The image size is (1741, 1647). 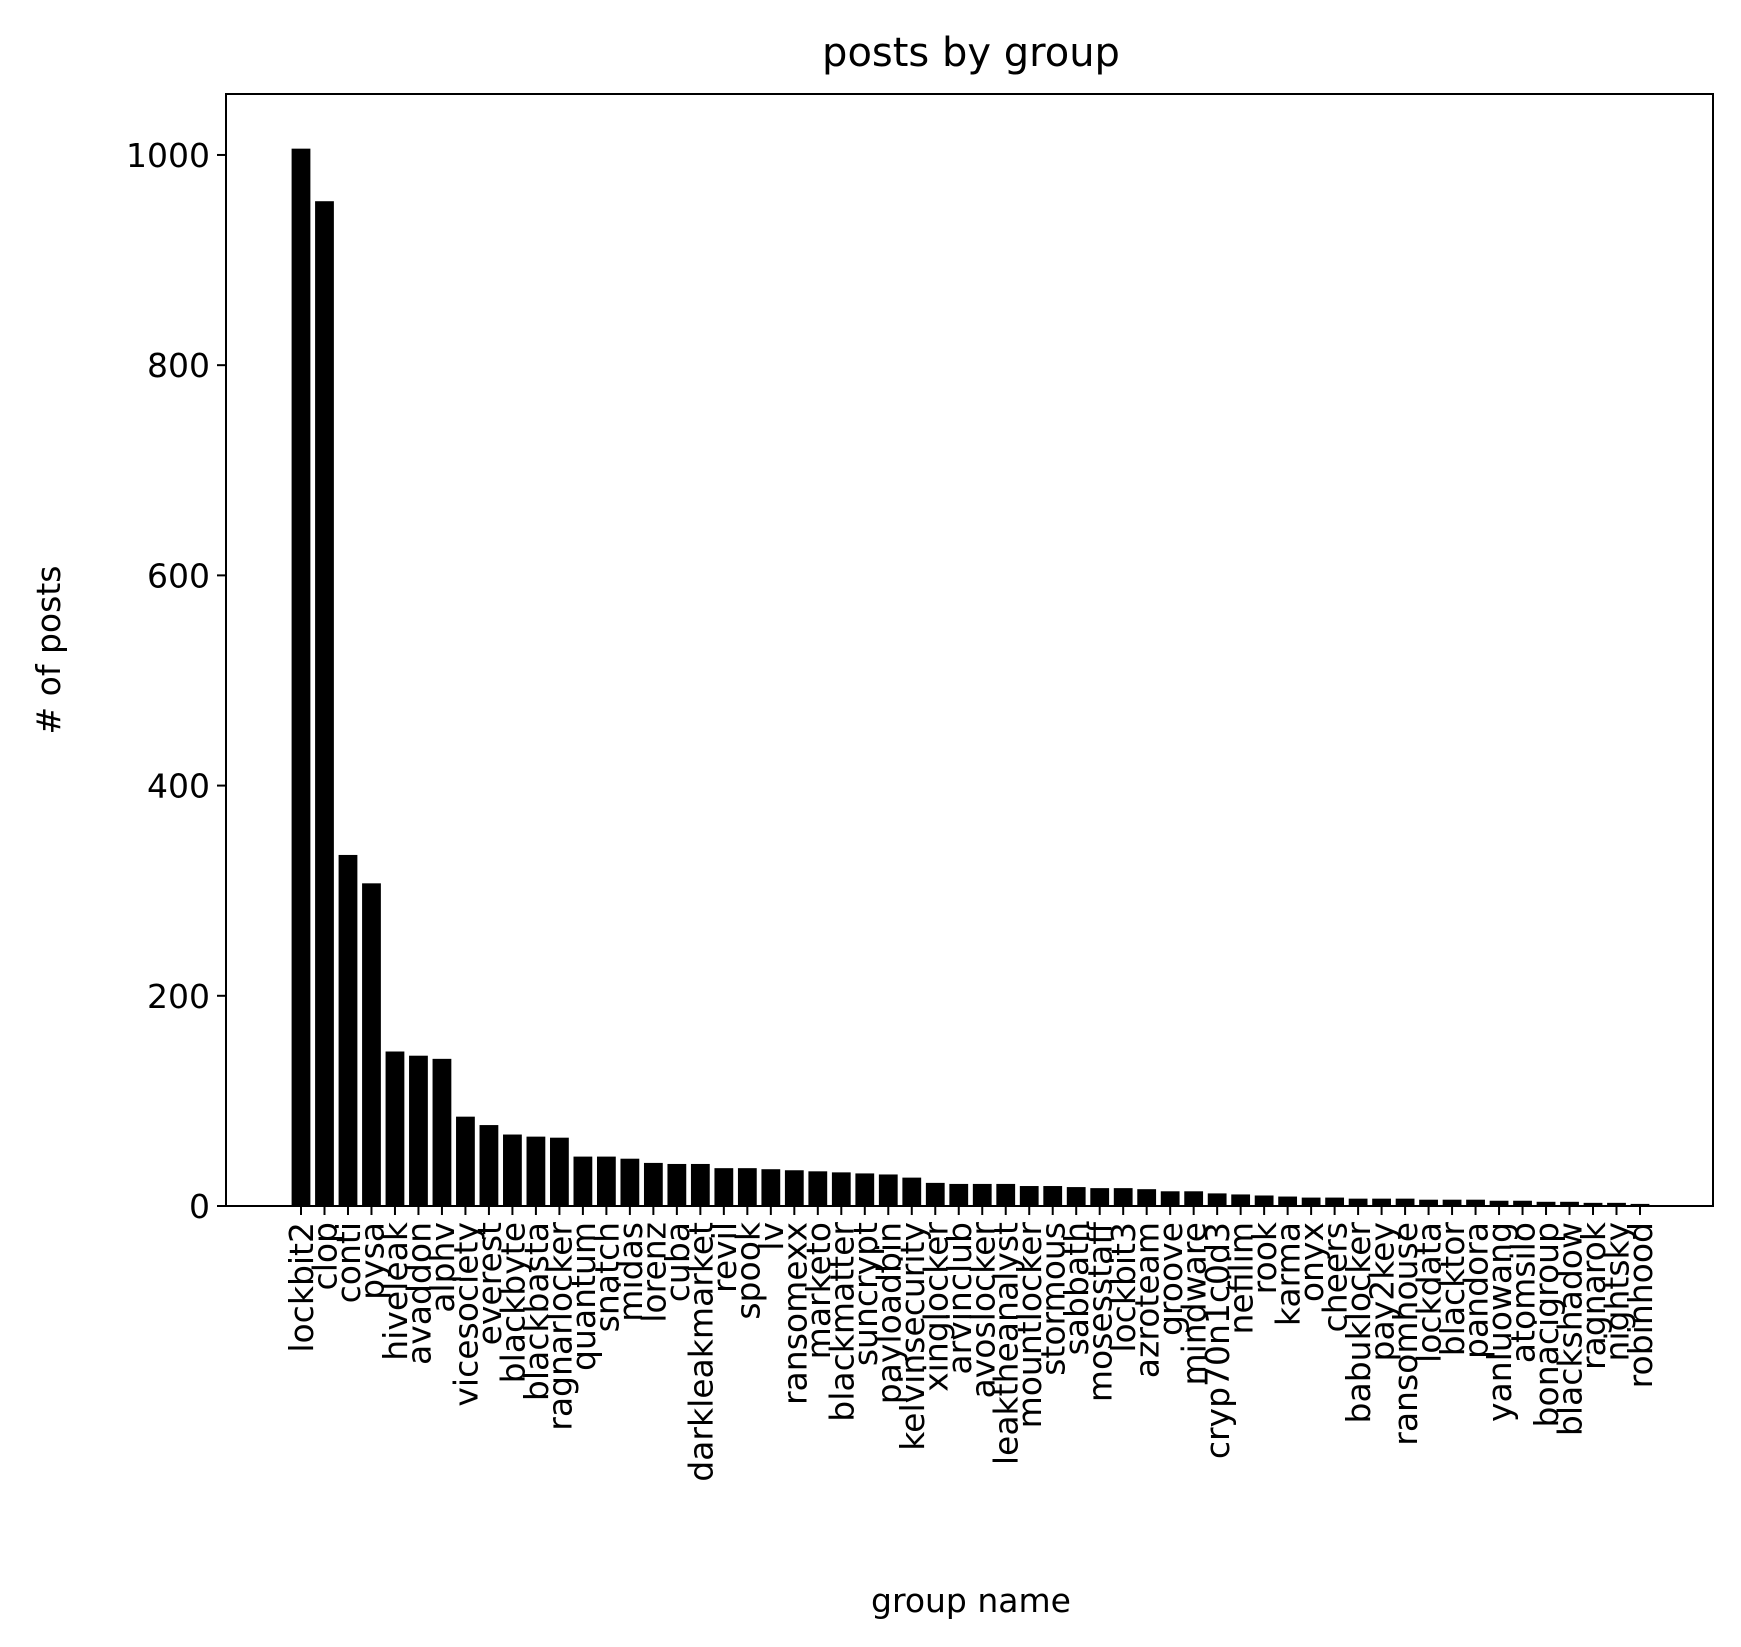 I want to click on x-tick-label: bonacigroup, so click(x=1546, y=1324).